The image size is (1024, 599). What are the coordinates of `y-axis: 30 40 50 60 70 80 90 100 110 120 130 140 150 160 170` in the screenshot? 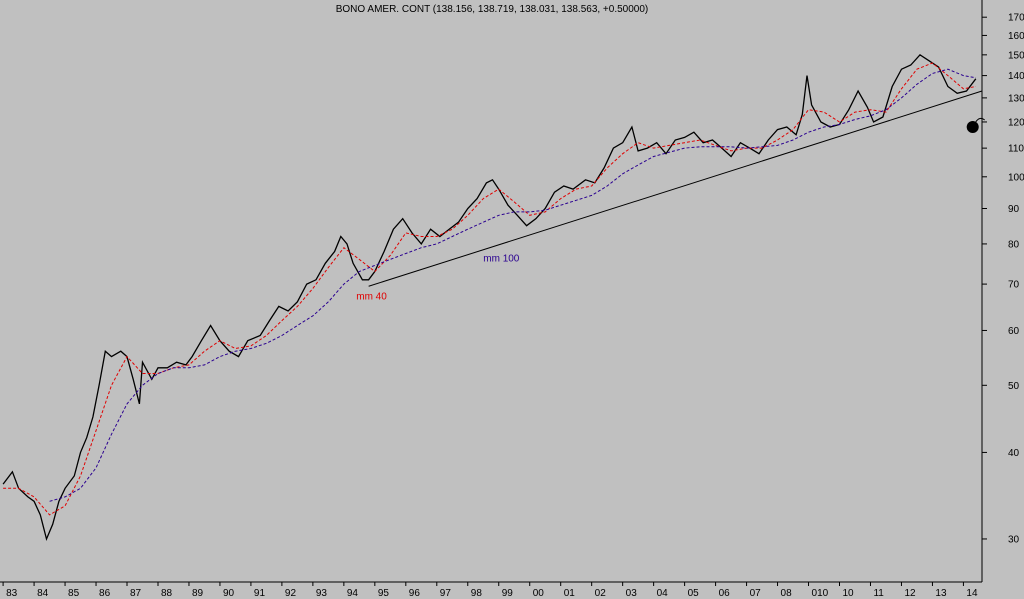 It's located at (1002, 291).